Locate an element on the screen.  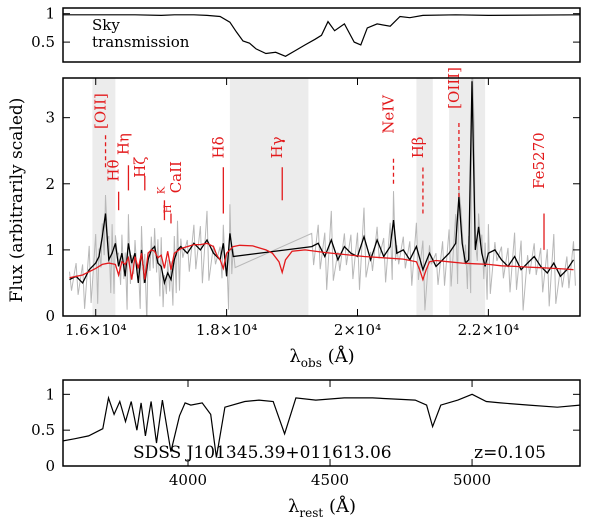
axis-ticks-sky: 0.51 is located at coordinates (305, 28).